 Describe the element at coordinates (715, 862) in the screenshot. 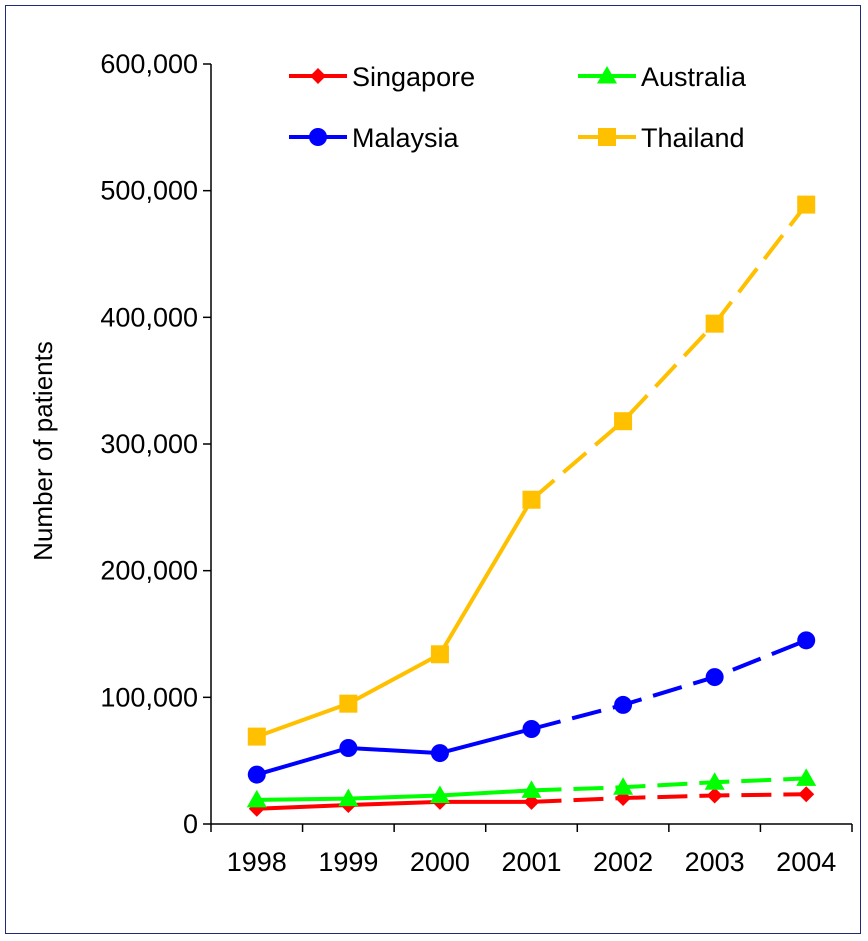

I see `x-tick-label: 2003` at that location.